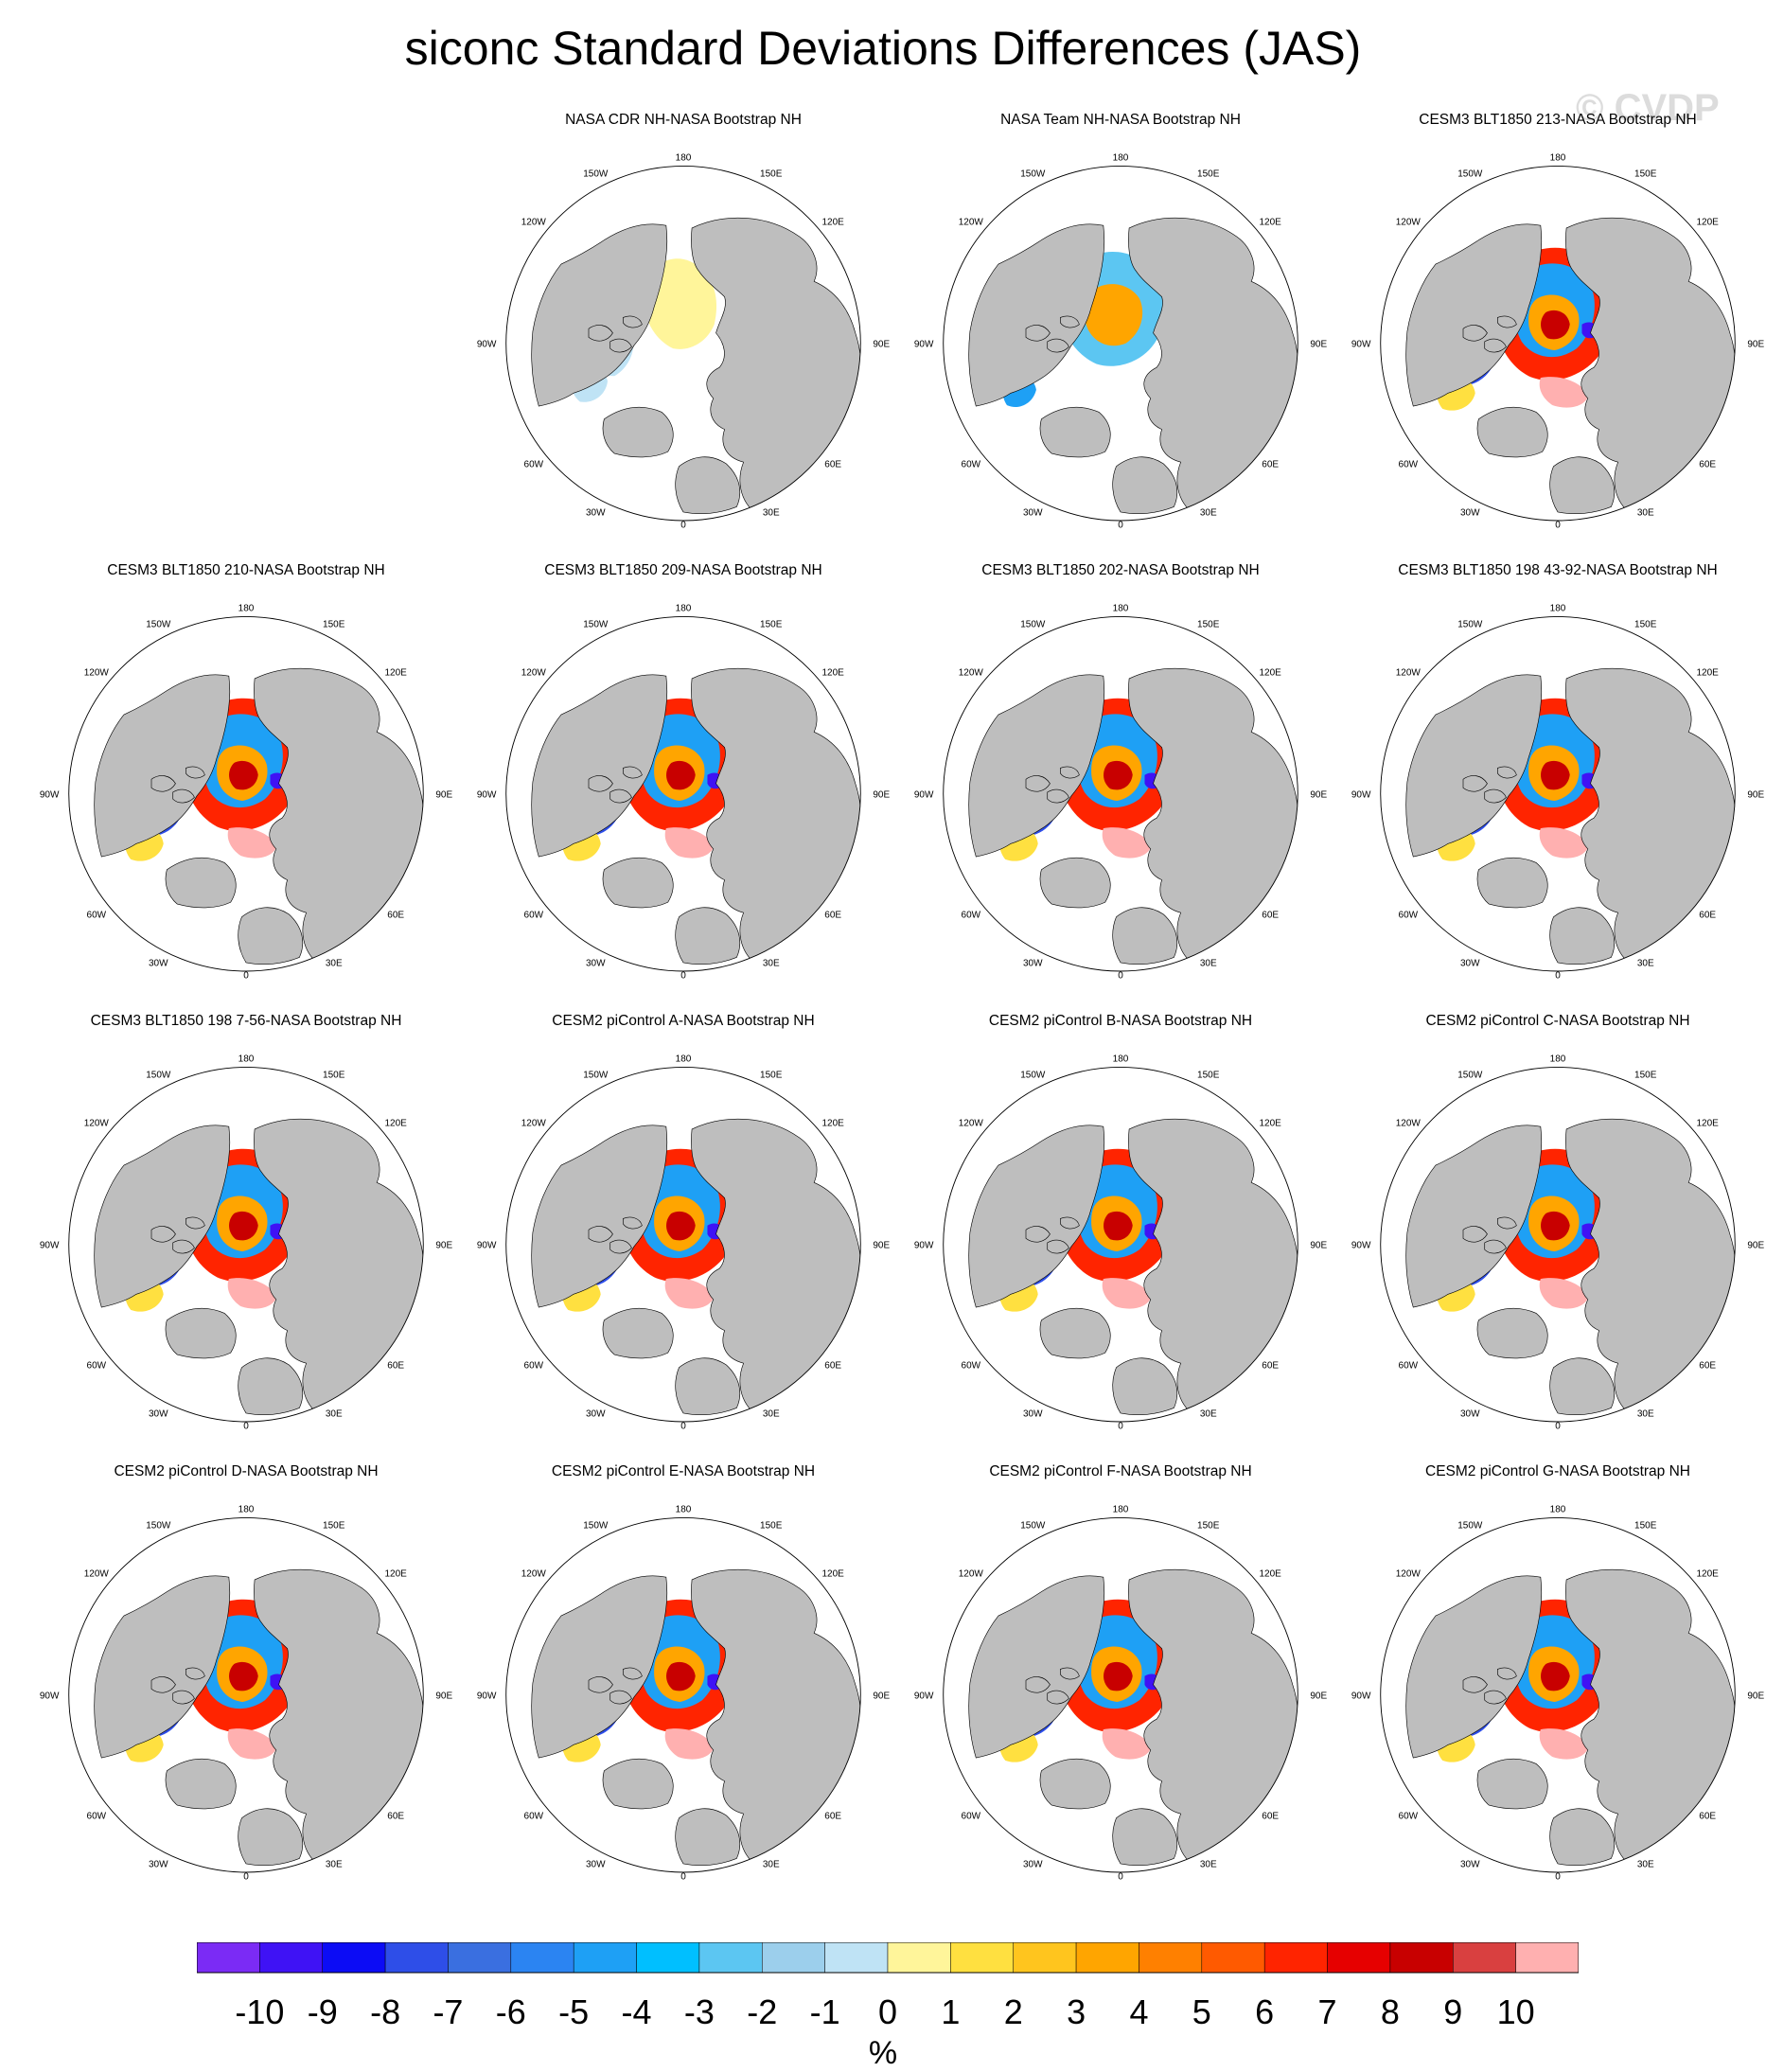 The height and width of the screenshot is (2072, 1766). What do you see at coordinates (323, 2010) in the screenshot?
I see `colorbar-tick-label: -9` at bounding box center [323, 2010].